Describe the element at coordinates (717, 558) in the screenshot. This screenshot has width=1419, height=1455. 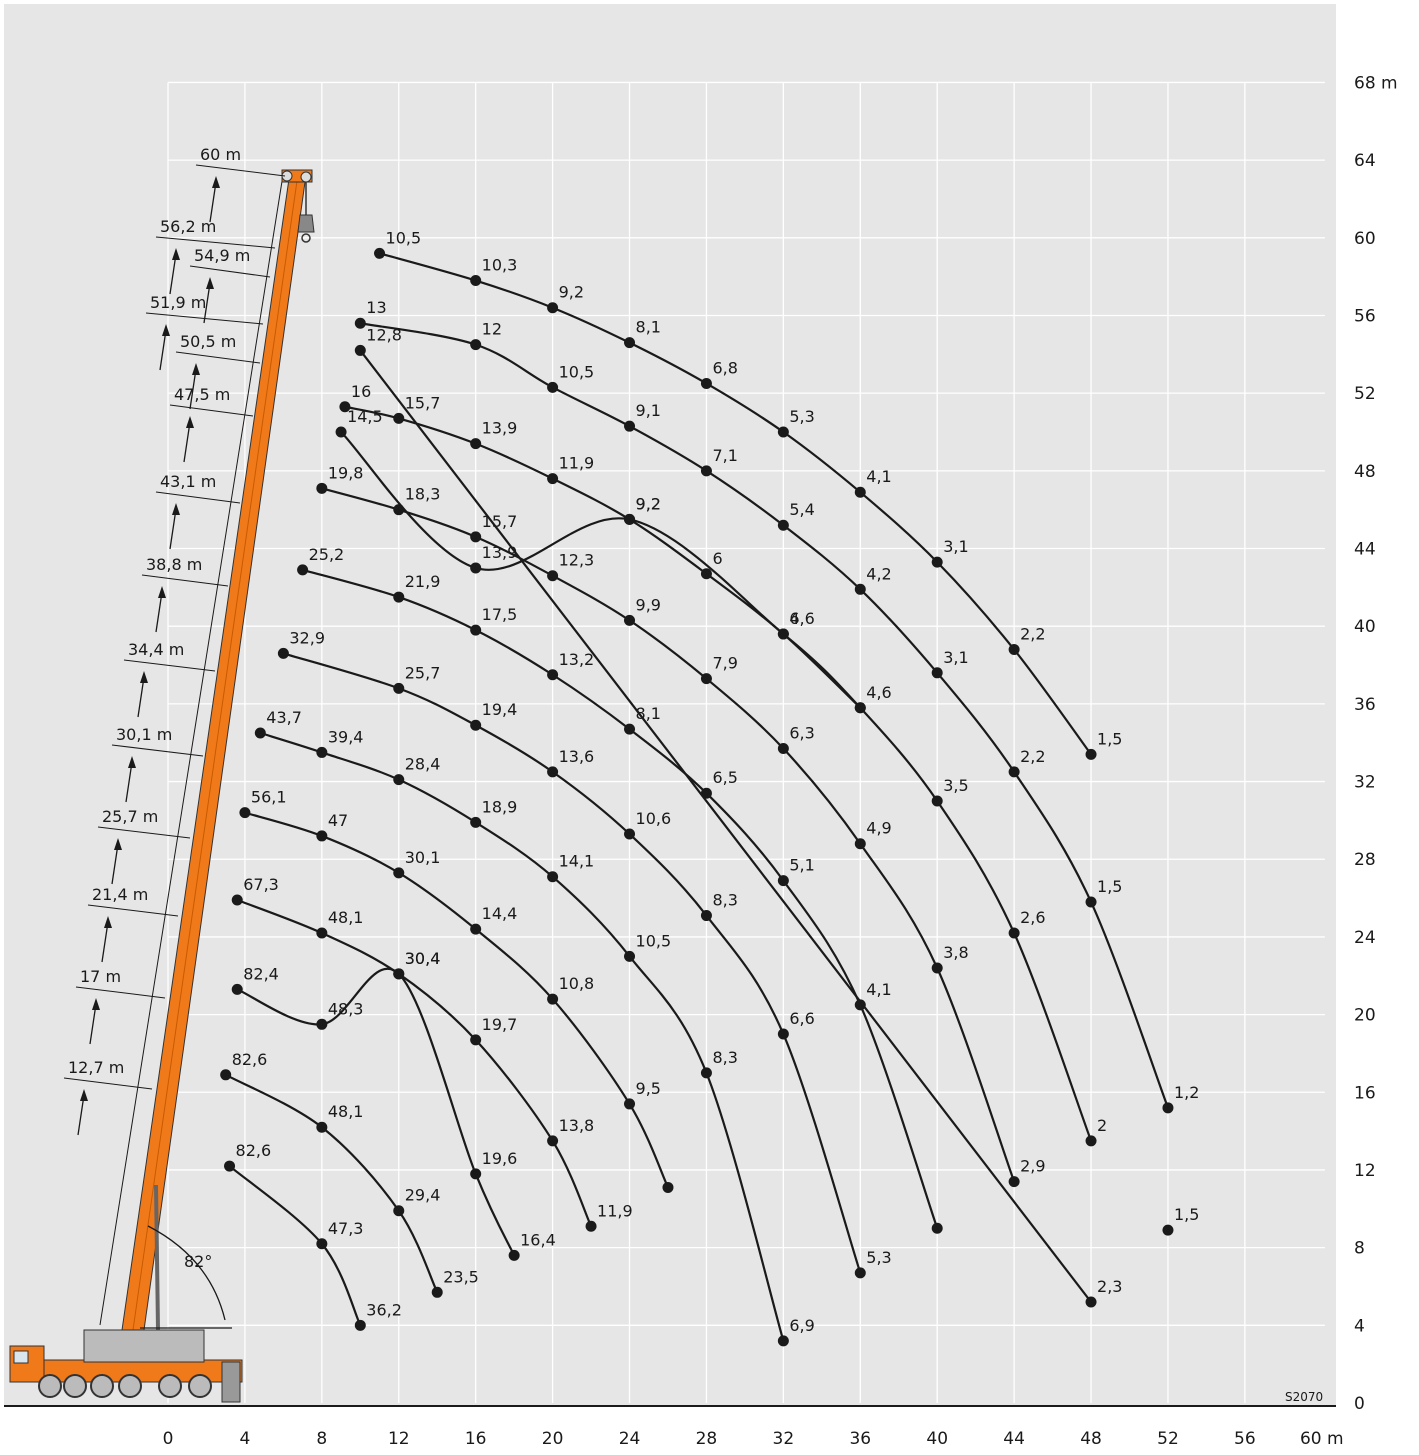
I see `load-value-label: 6` at that location.